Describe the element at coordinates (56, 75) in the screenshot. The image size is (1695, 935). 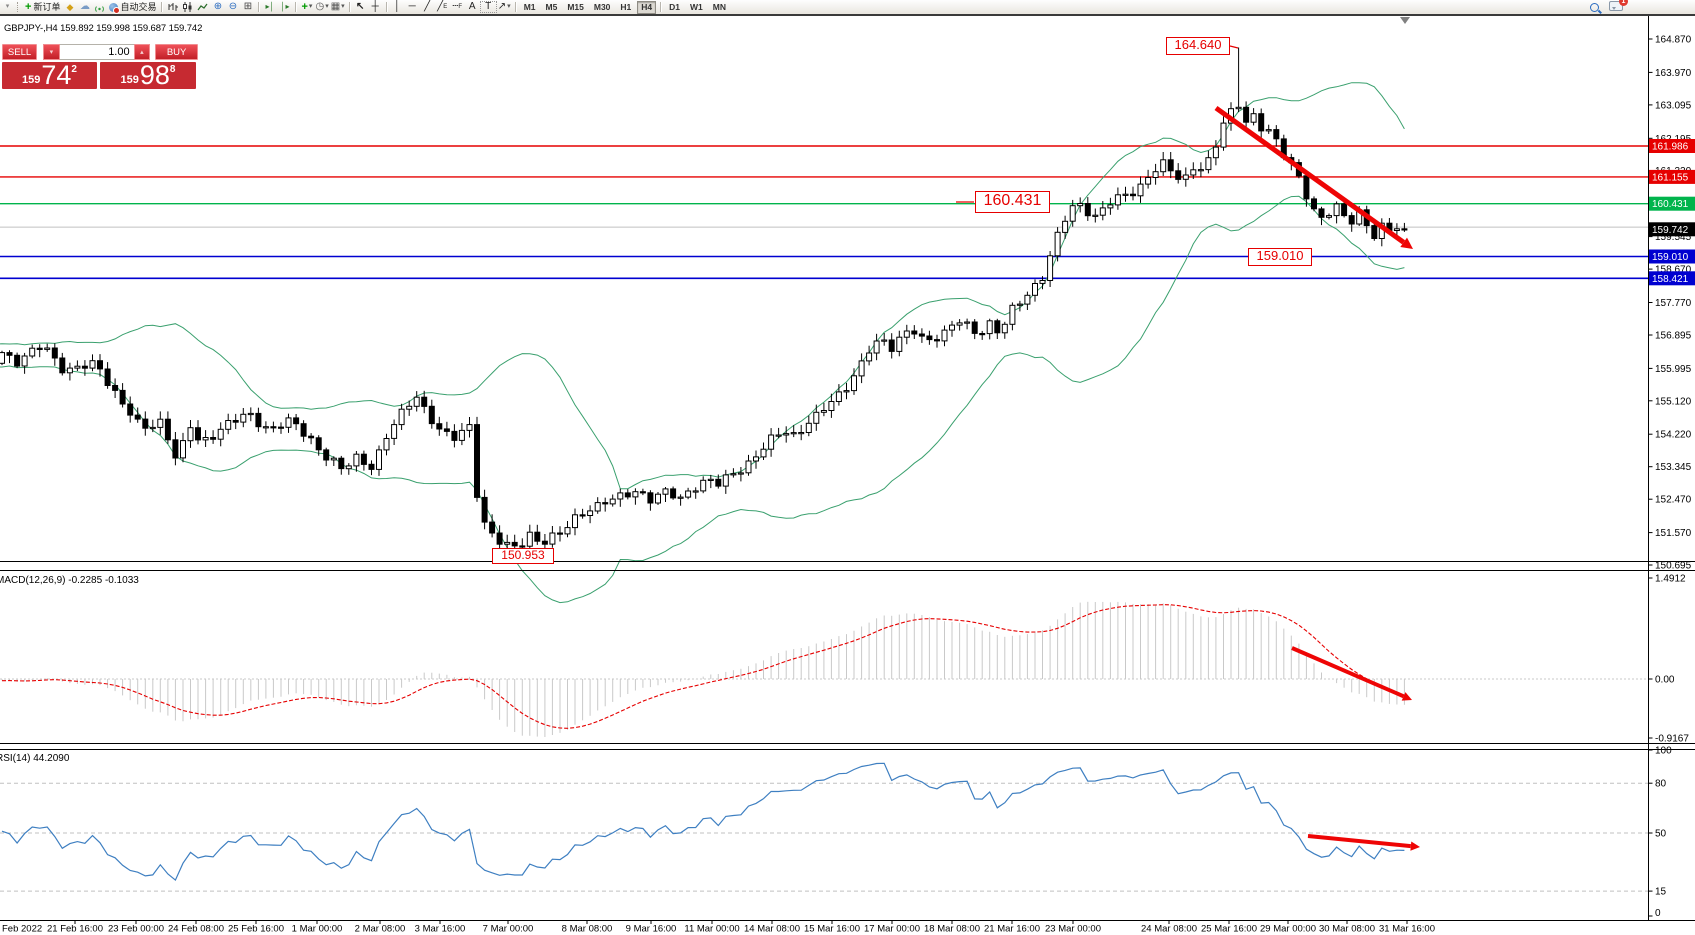
I see `sell-price-big: 74` at that location.